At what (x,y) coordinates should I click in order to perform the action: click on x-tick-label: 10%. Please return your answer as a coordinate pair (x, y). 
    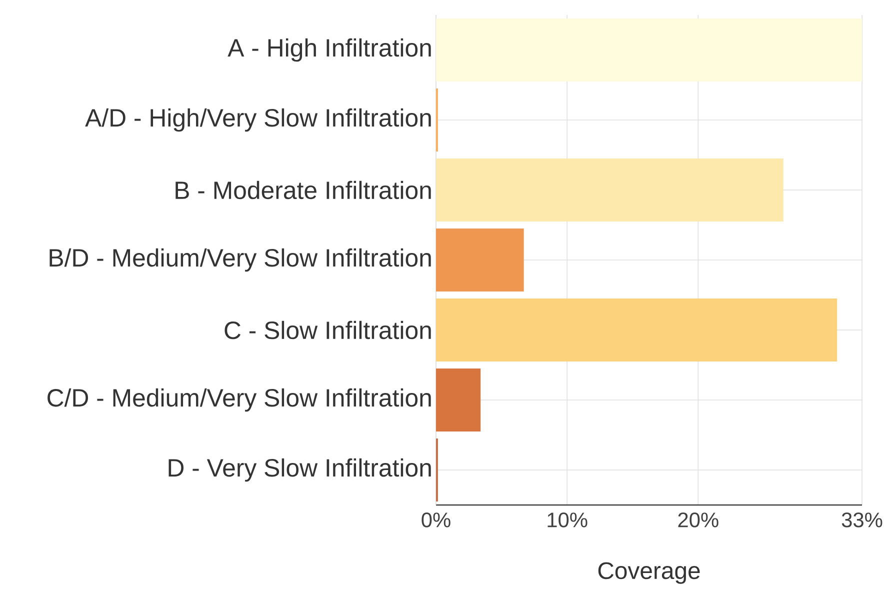
    Looking at the image, I should click on (568, 520).